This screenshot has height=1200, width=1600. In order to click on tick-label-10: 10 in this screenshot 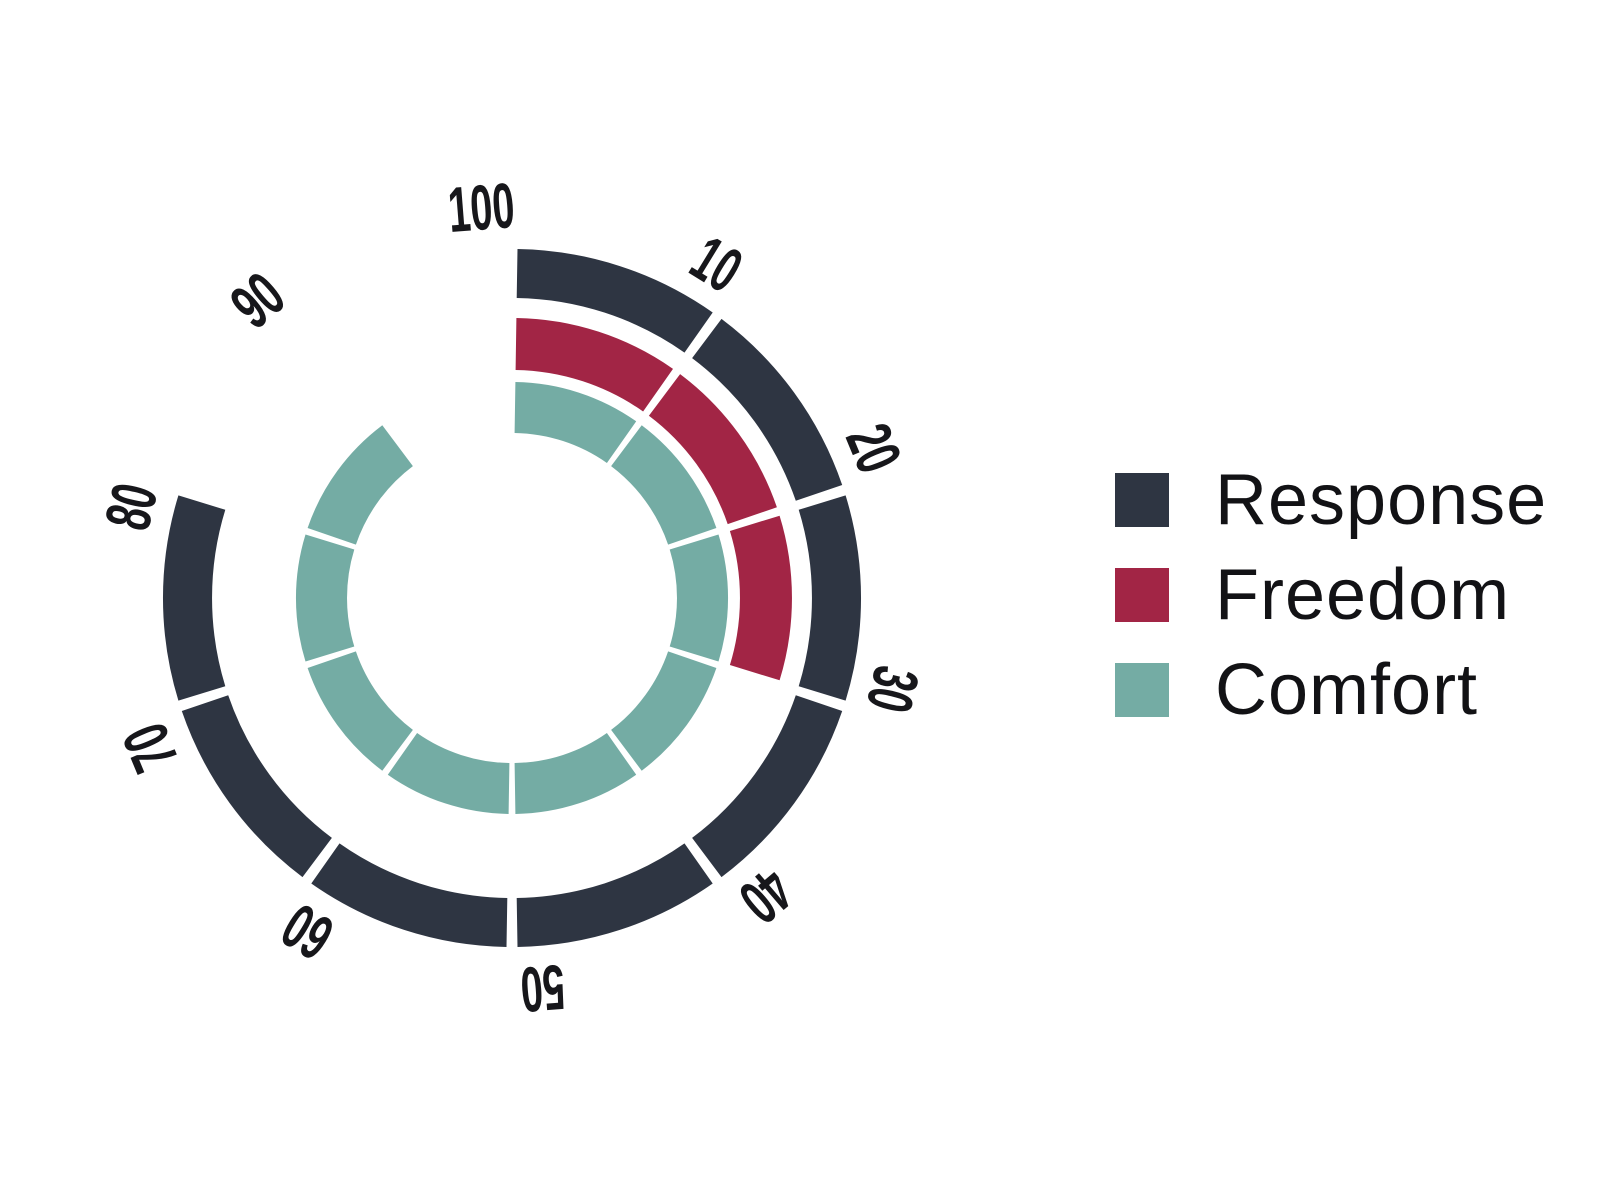, I will do `click(716, 265)`.